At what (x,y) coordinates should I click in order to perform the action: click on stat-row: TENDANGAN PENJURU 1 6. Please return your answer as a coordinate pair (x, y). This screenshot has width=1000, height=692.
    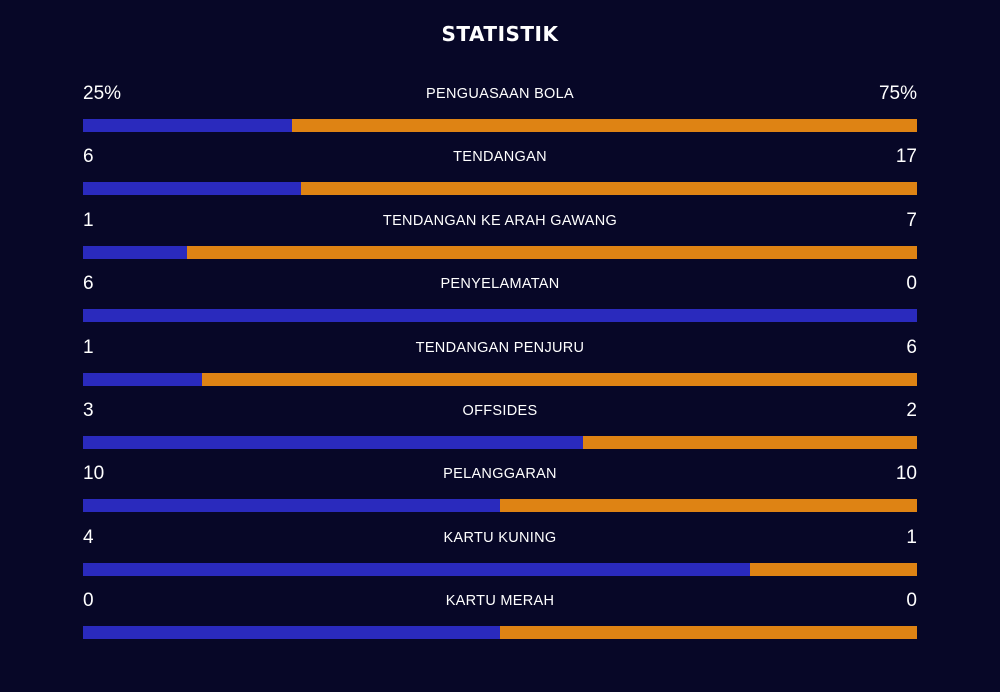
    Looking at the image, I should click on (500, 365).